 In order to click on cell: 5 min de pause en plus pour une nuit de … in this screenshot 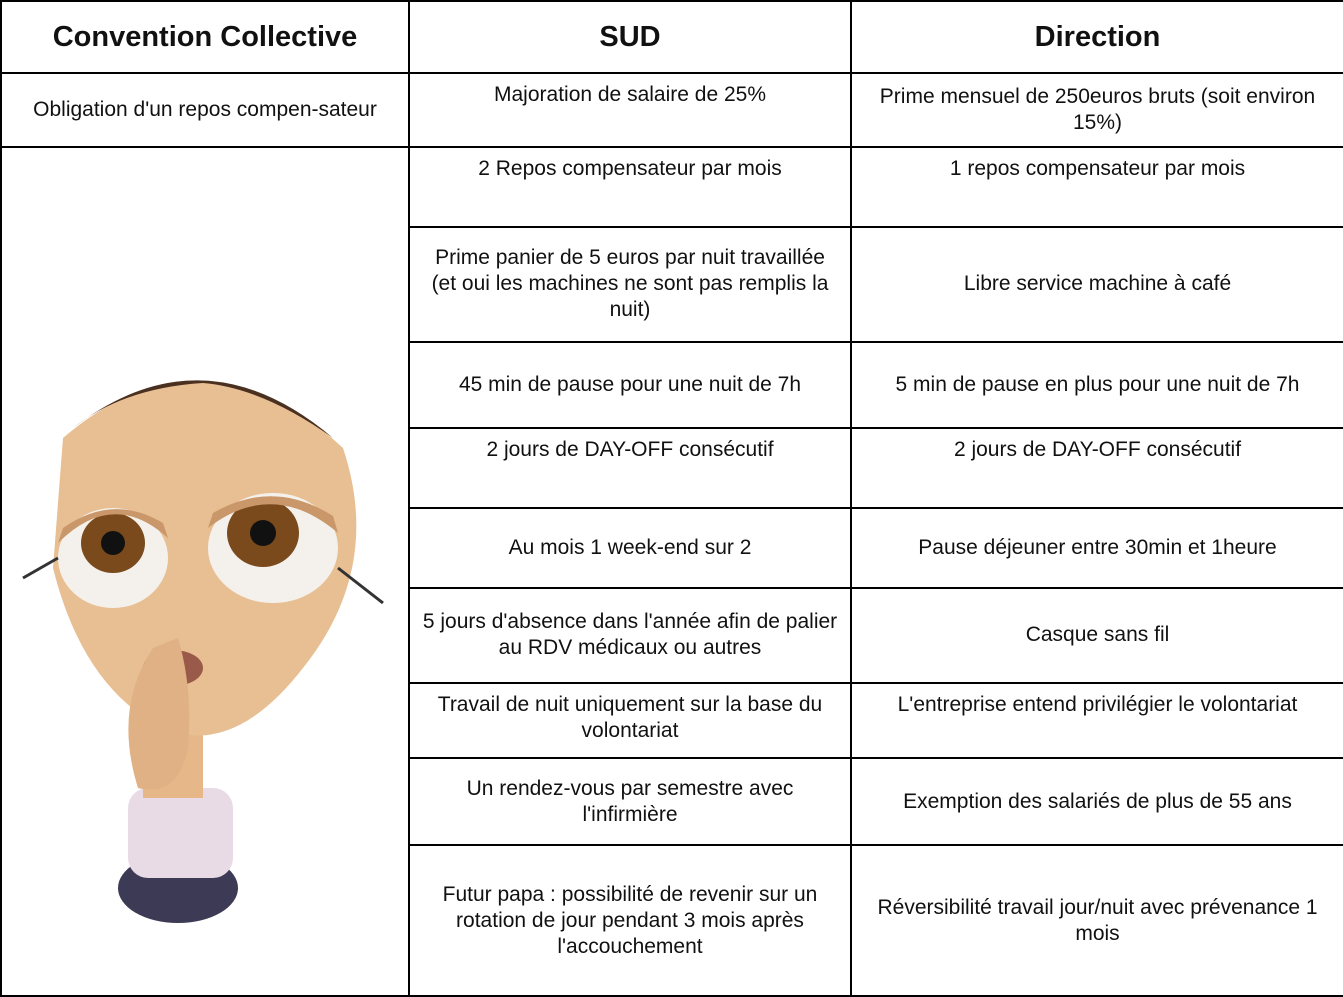, I will do `click(1096, 384)`.